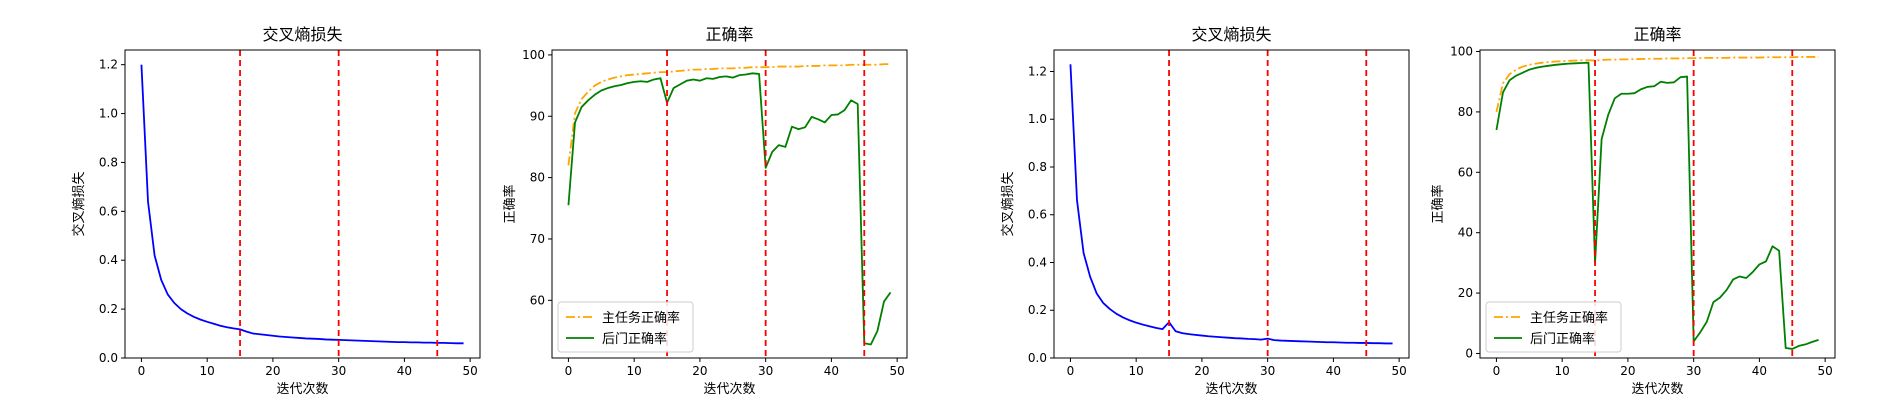 Image resolution: width=1900 pixels, height=404 pixels. I want to click on y-tick-label: 90, so click(537, 116).